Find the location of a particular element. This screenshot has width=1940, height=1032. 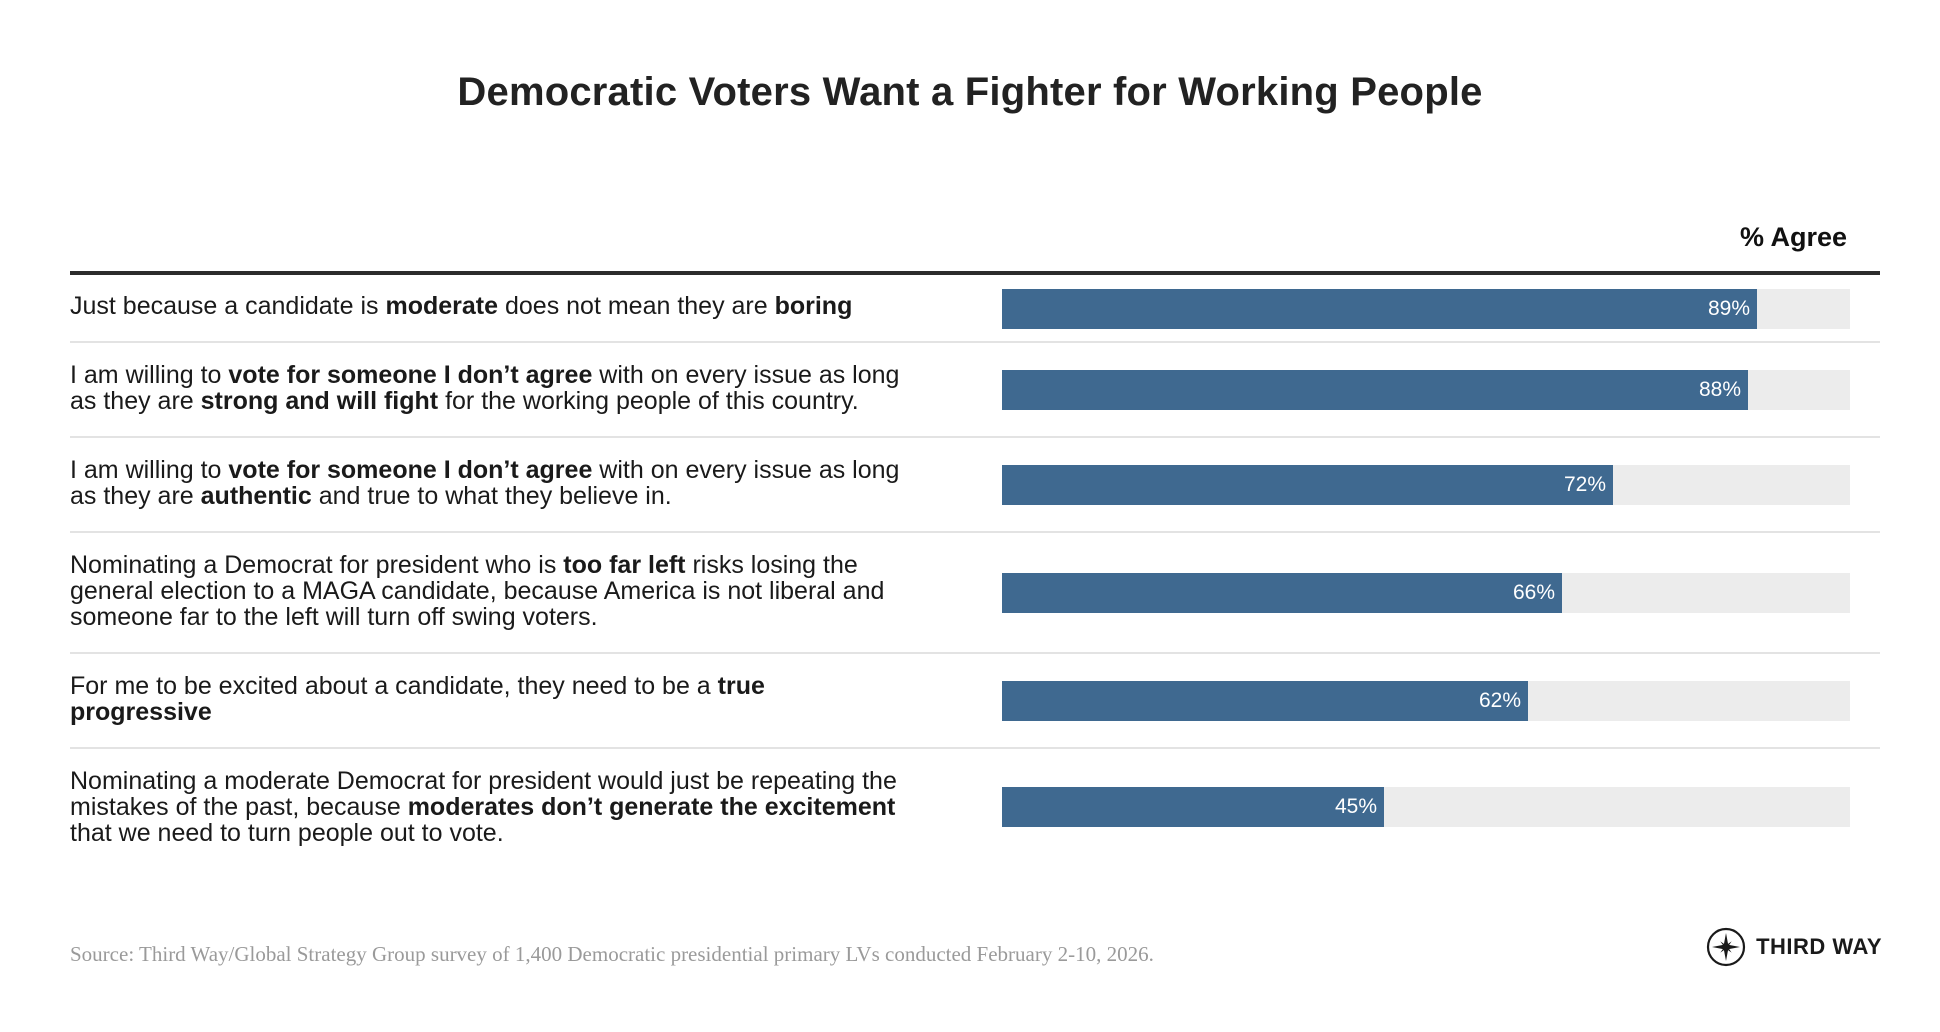

label-emphasis: strong and will fight is located at coordinates (319, 401).